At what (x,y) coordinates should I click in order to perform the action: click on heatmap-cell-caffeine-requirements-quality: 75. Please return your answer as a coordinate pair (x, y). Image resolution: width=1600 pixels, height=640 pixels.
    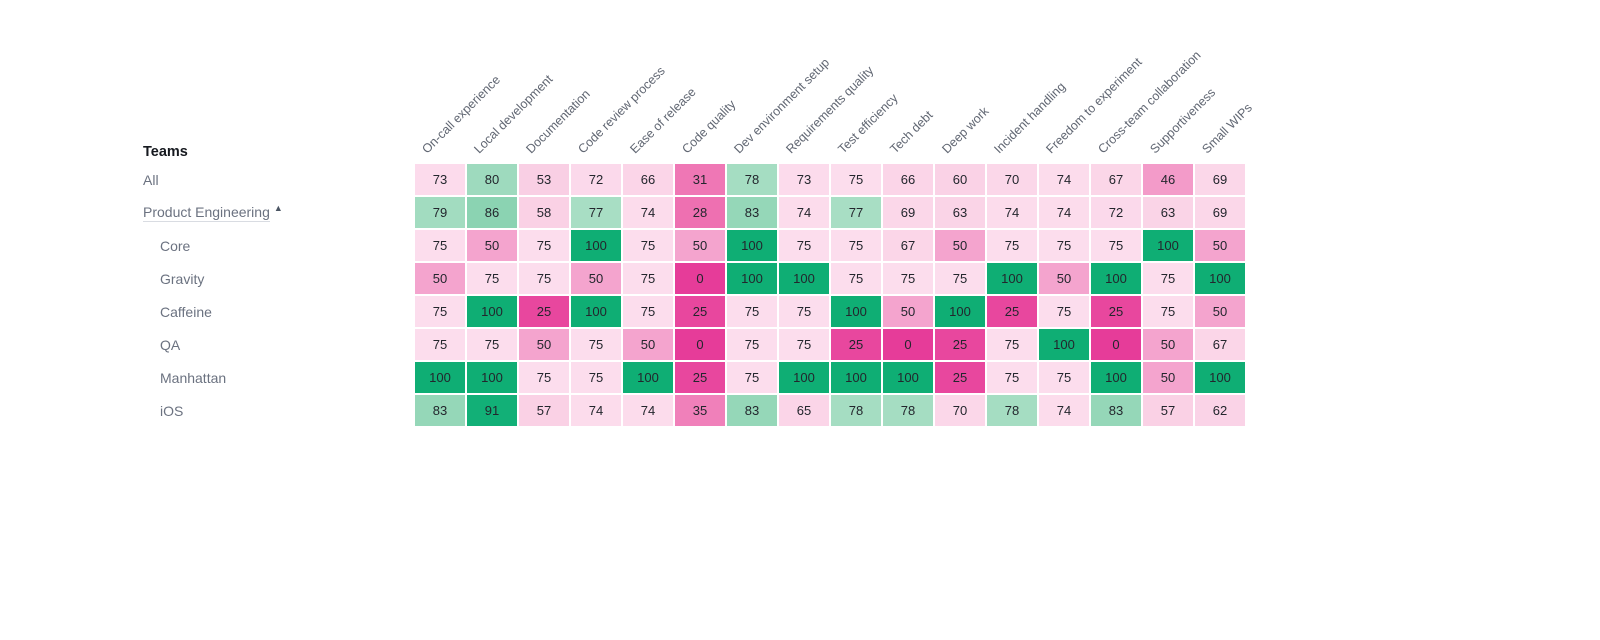
    Looking at the image, I should click on (804, 311).